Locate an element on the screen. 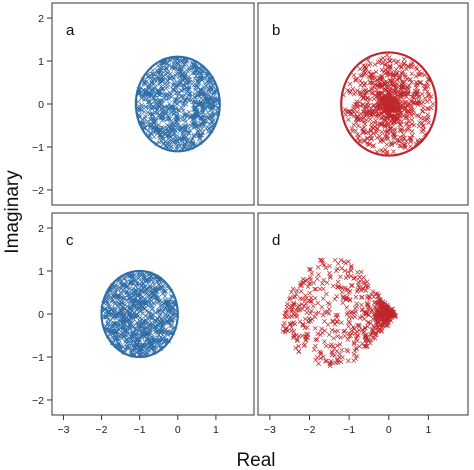  x-tick-label: −1 is located at coordinates (349, 430).